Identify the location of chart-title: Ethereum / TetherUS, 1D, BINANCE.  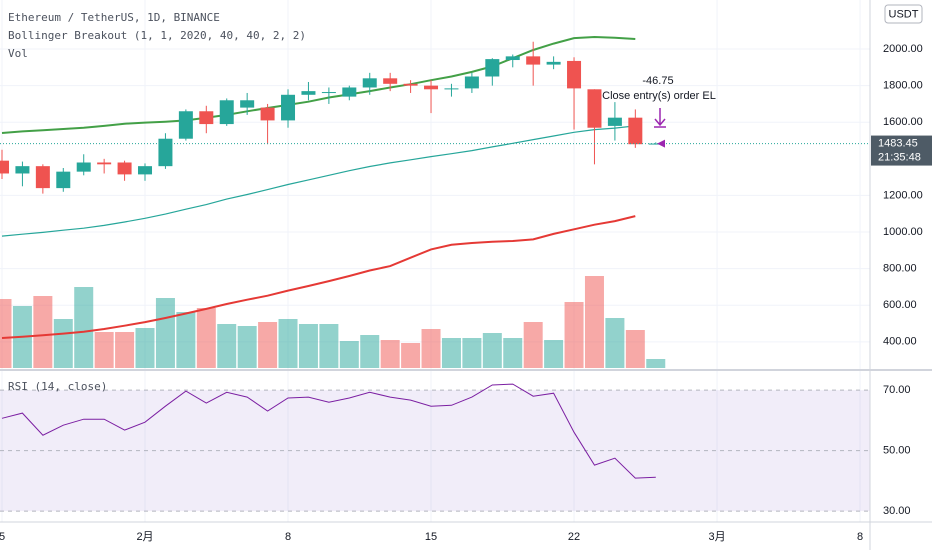
(114, 17).